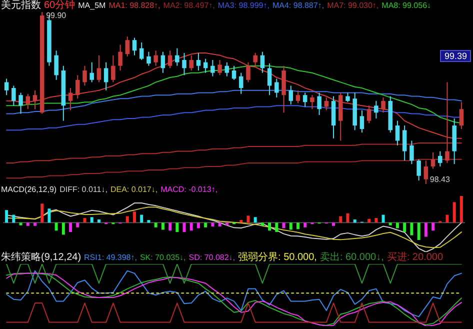 This screenshot has height=329, width=473. Describe the element at coordinates (353, 5) in the screenshot. I see `text: MA7: 99.030↑,` at that location.